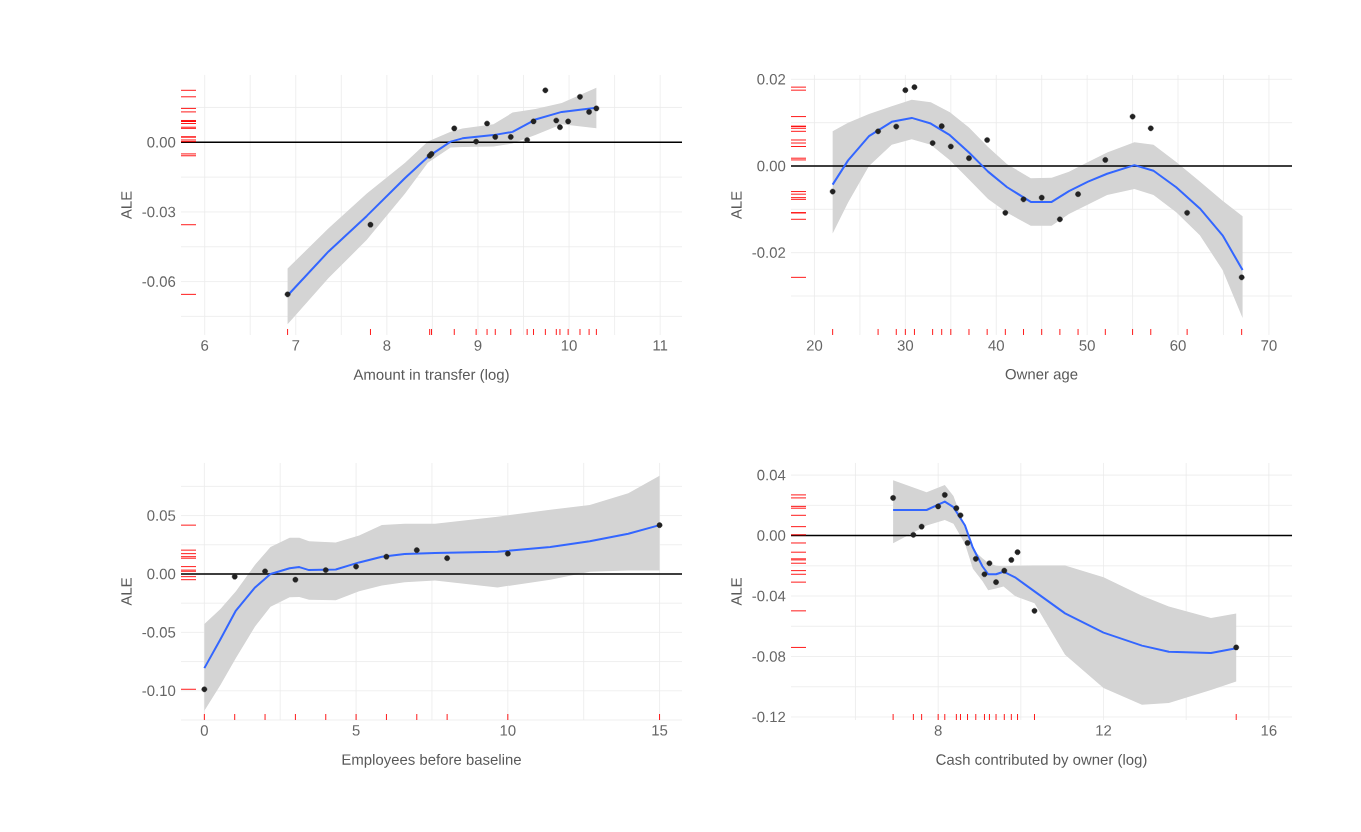 The width and height of the screenshot is (1361, 832). I want to click on y-tick-label: 0.04, so click(771, 475).